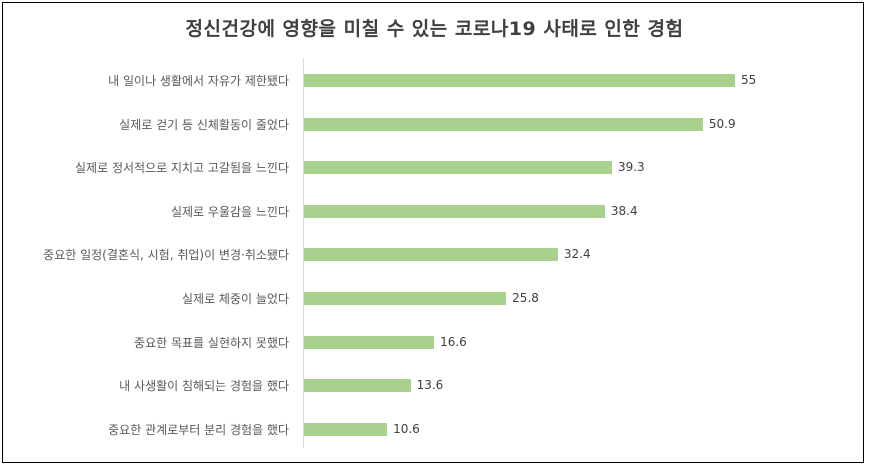 The image size is (869, 467). I want to click on bar-row: 중요한 목표를 실현하지 못했다 16.6, so click(434, 342).